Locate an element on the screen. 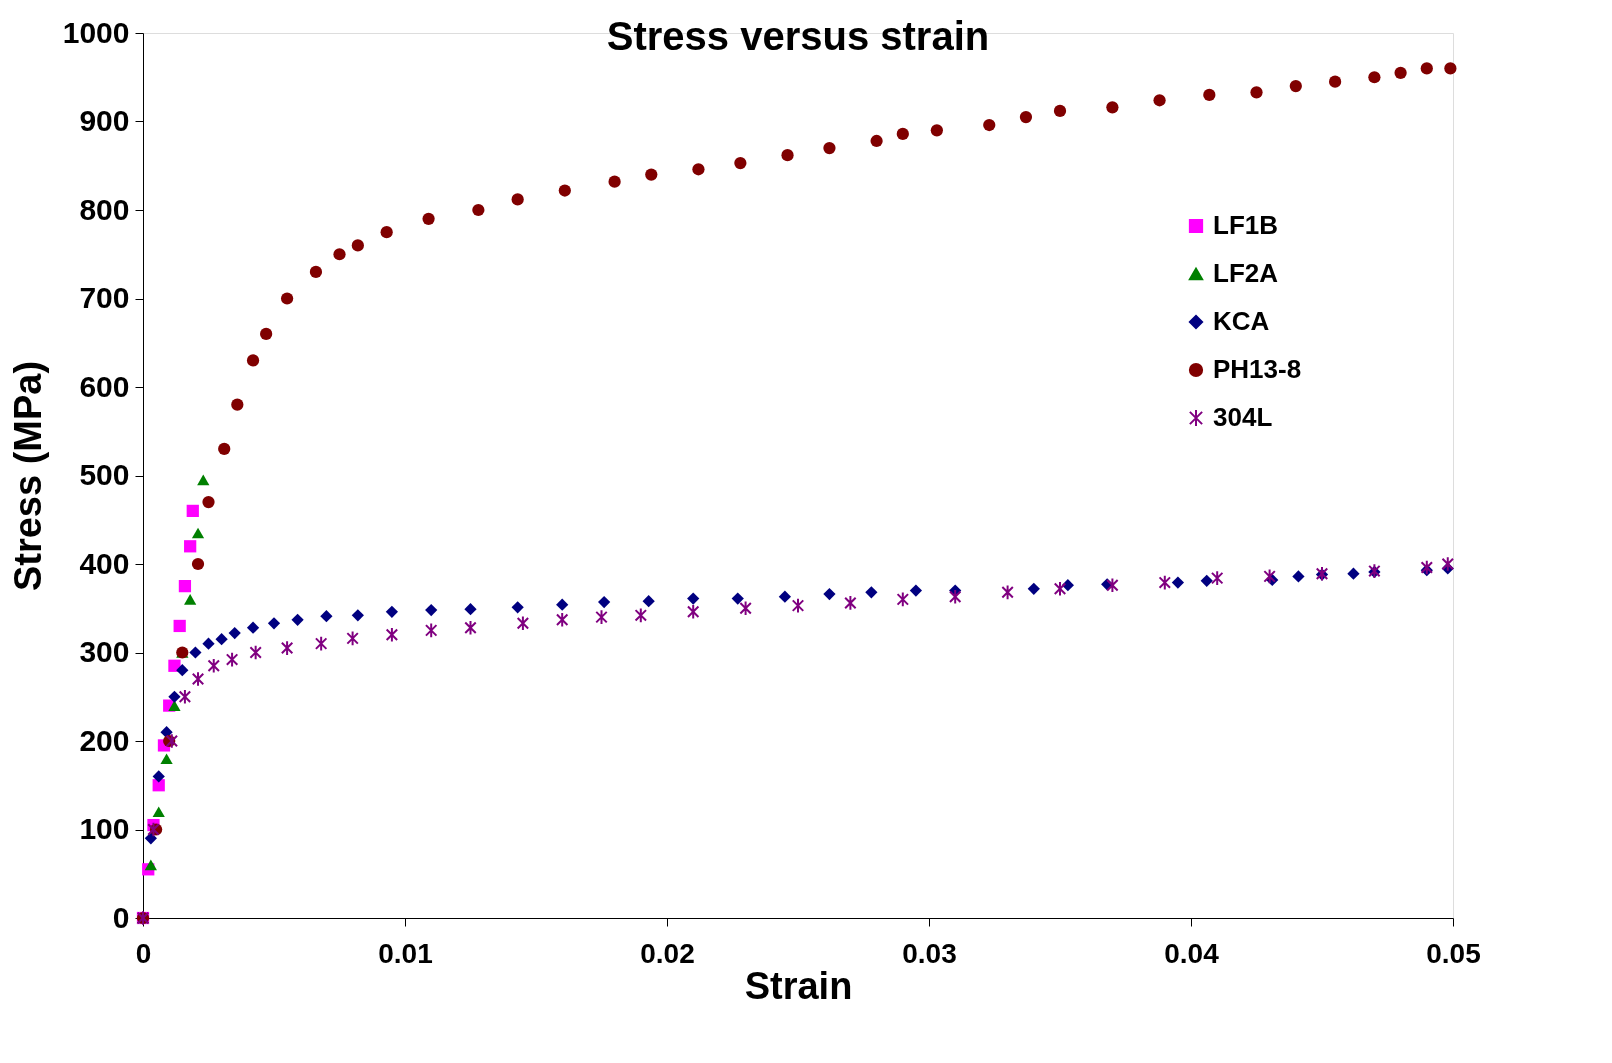 This screenshot has width=1612, height=1063. legend-label: PH13-8 is located at coordinates (1257, 369).